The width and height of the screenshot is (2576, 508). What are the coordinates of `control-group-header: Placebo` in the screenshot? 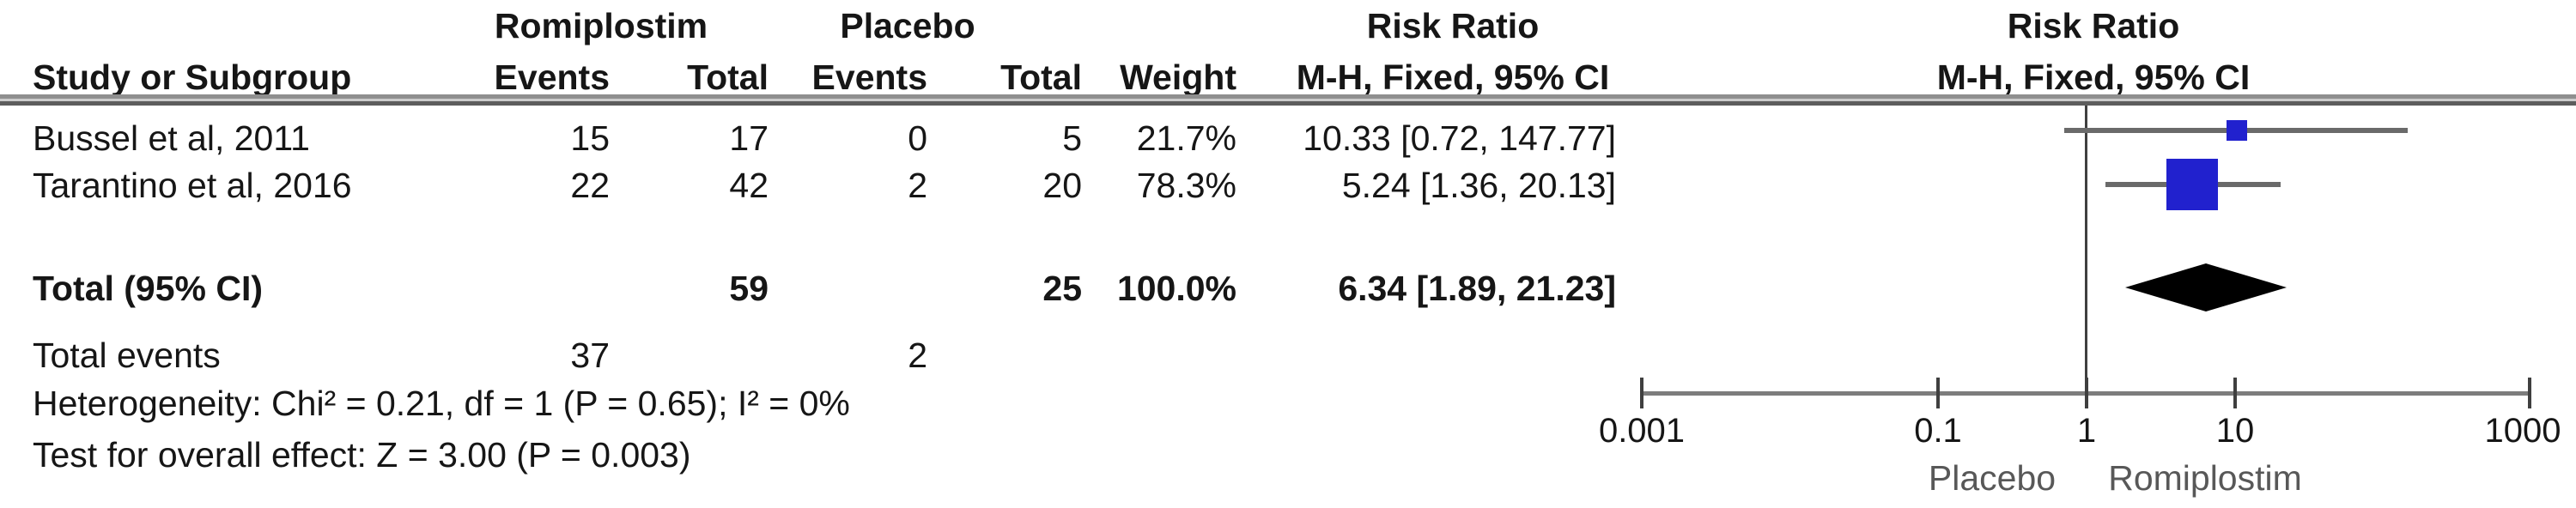 It's located at (907, 25).